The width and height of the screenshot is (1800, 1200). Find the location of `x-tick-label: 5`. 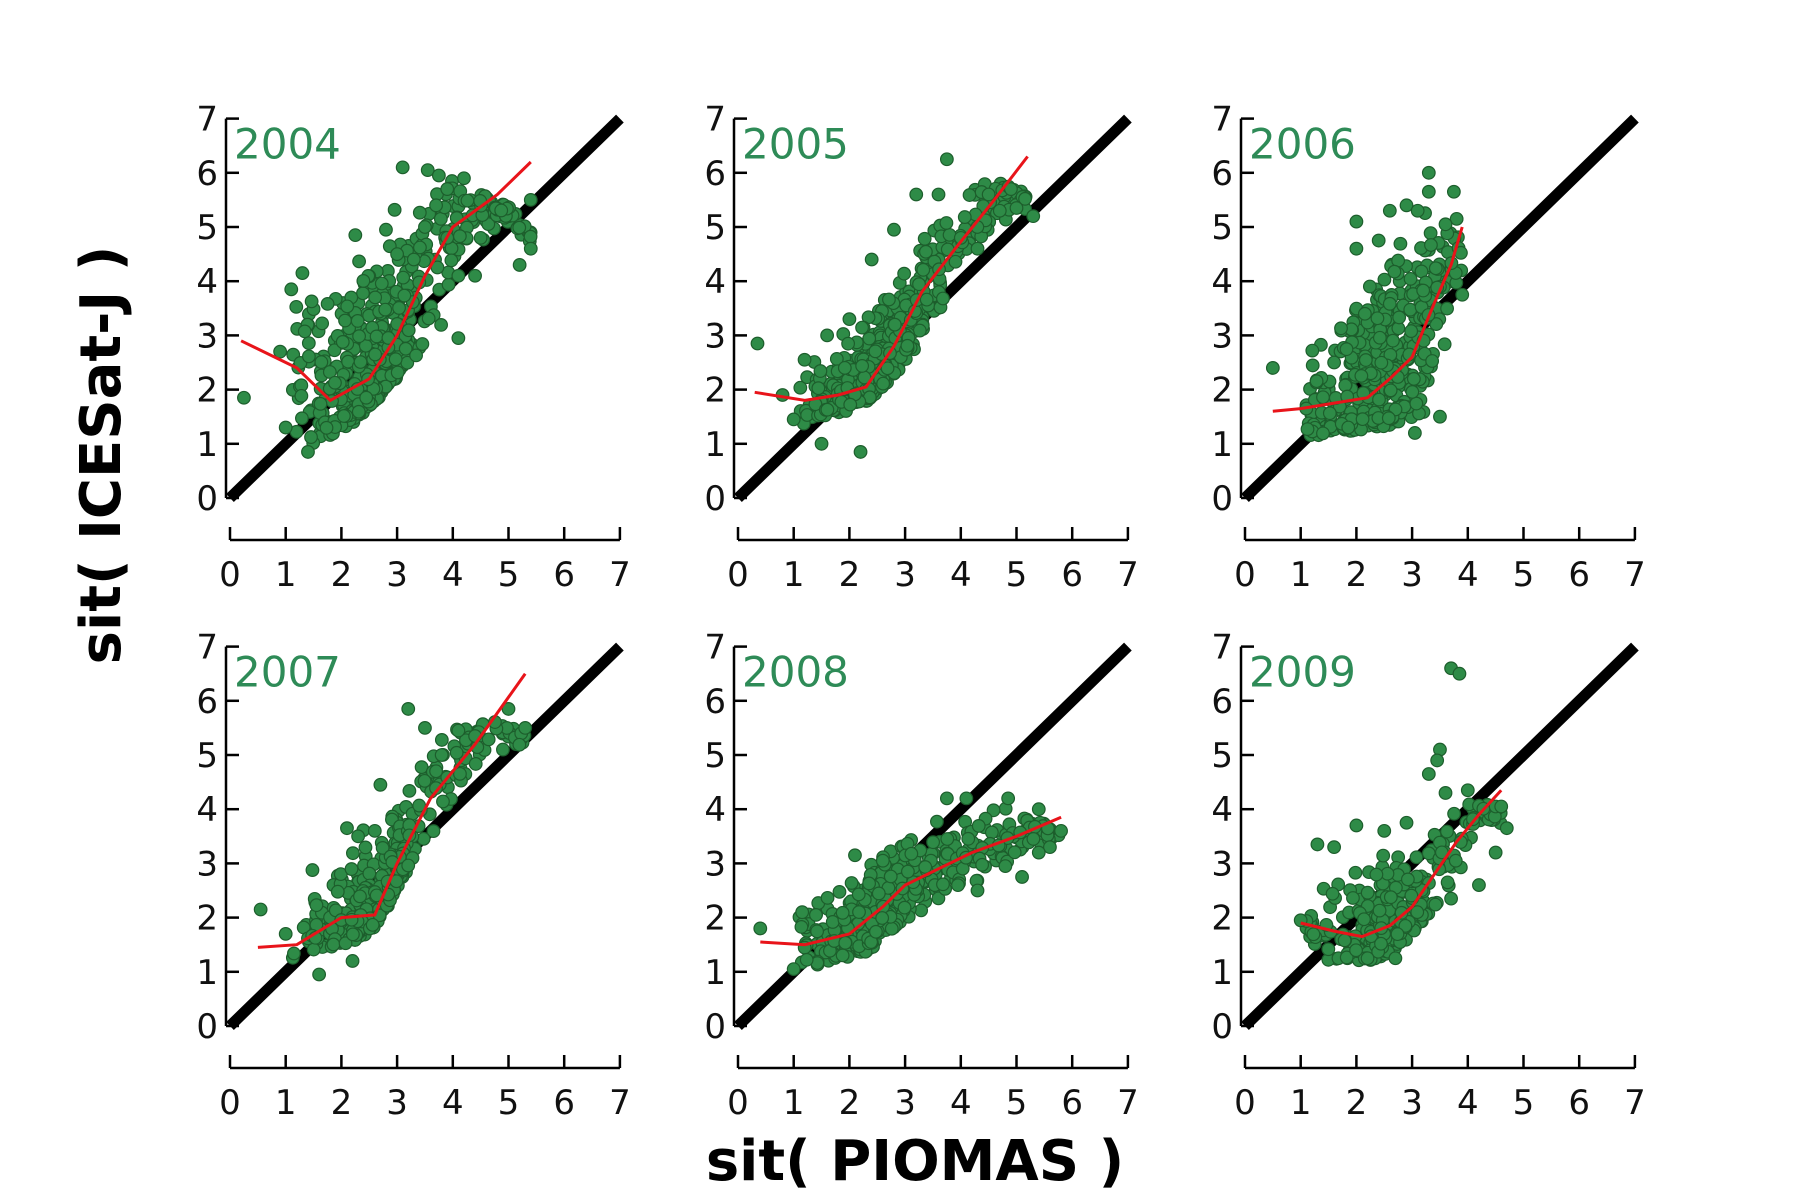

x-tick-label: 5 is located at coordinates (1524, 1103).